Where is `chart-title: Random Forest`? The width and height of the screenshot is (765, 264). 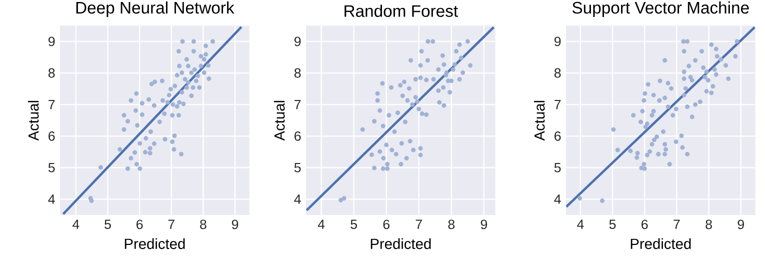 chart-title: Random Forest is located at coordinates (401, 10).